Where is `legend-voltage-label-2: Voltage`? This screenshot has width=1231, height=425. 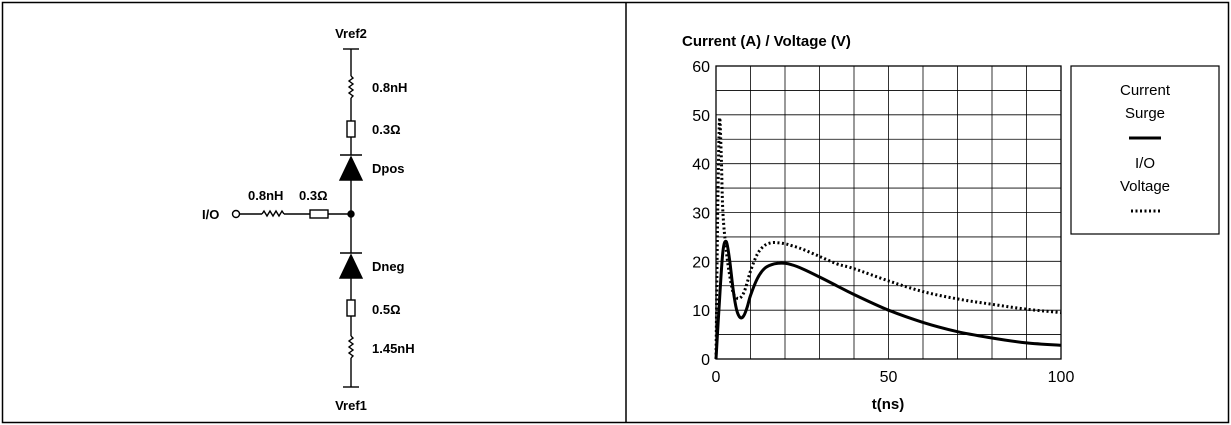 legend-voltage-label-2: Voltage is located at coordinates (1145, 186).